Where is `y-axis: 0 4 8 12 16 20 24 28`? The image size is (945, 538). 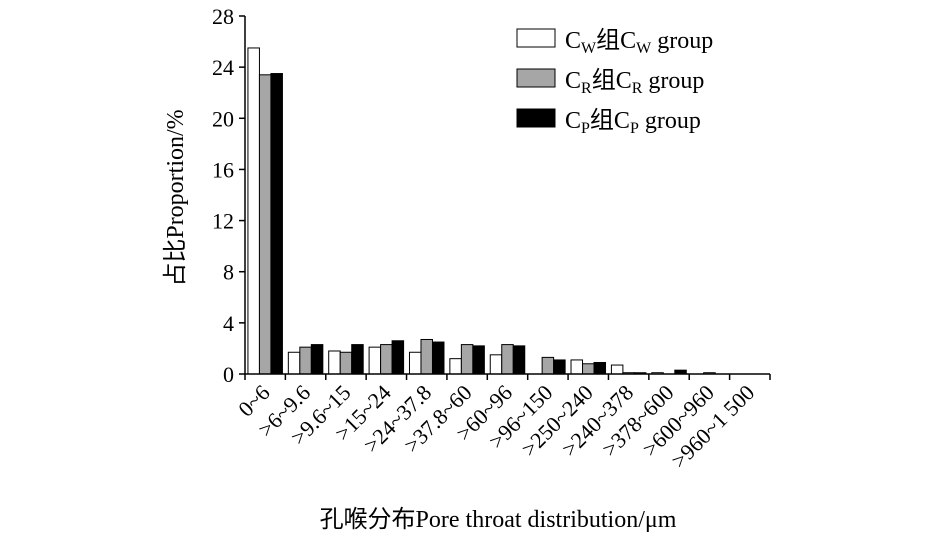
y-axis: 0 4 8 12 16 20 24 28 is located at coordinates (229, 195).